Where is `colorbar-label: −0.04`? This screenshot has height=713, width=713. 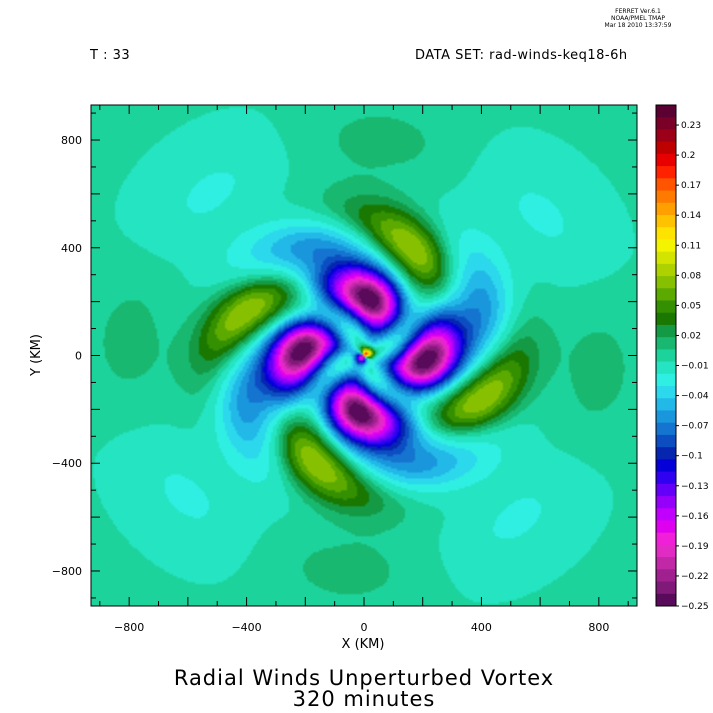
colorbar-label: −0.04 is located at coordinates (695, 397).